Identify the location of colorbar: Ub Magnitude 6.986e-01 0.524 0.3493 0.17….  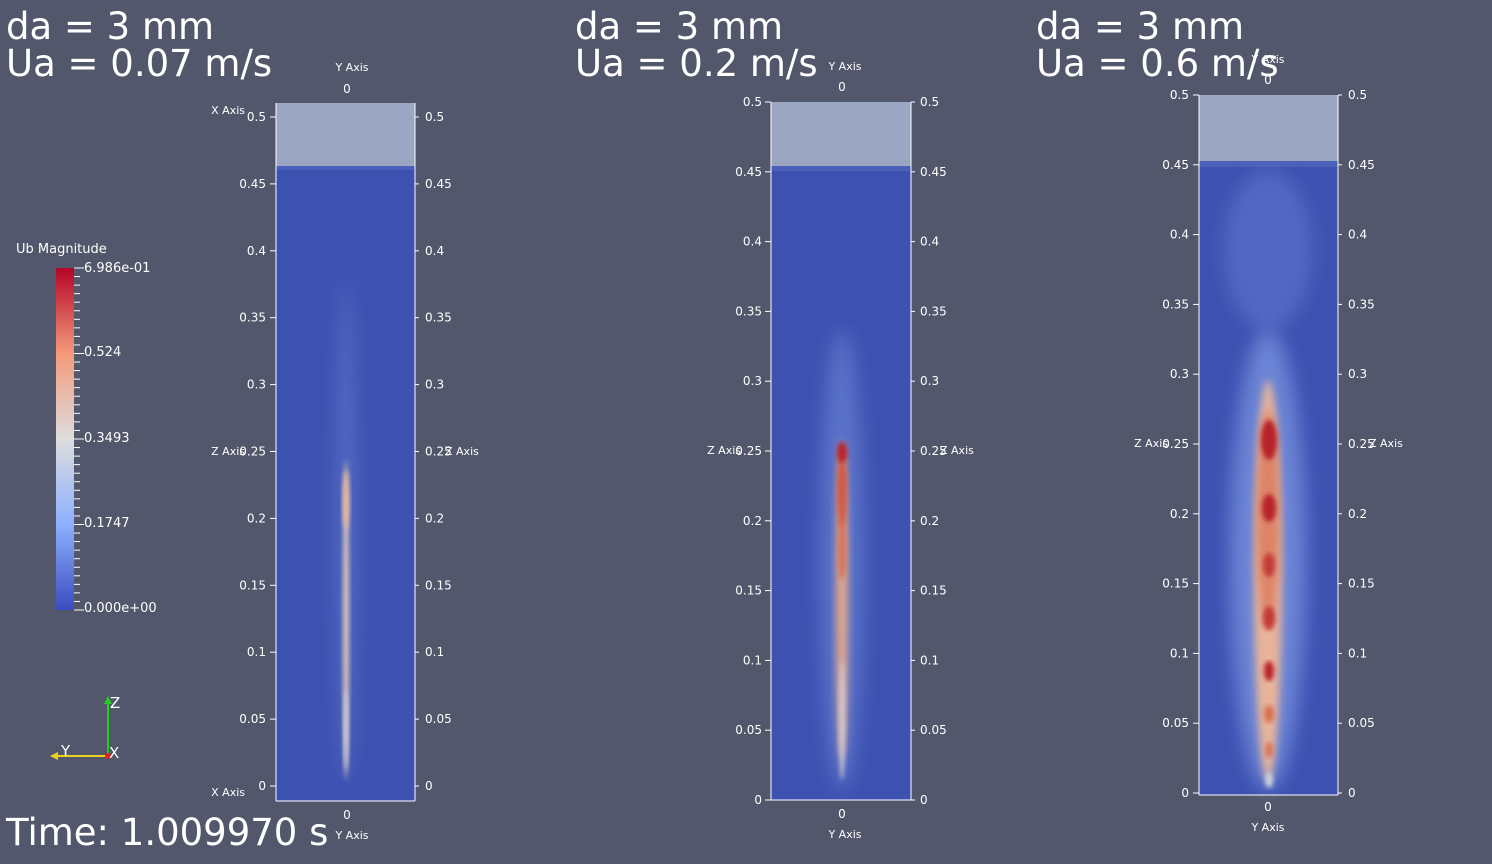
(86, 429).